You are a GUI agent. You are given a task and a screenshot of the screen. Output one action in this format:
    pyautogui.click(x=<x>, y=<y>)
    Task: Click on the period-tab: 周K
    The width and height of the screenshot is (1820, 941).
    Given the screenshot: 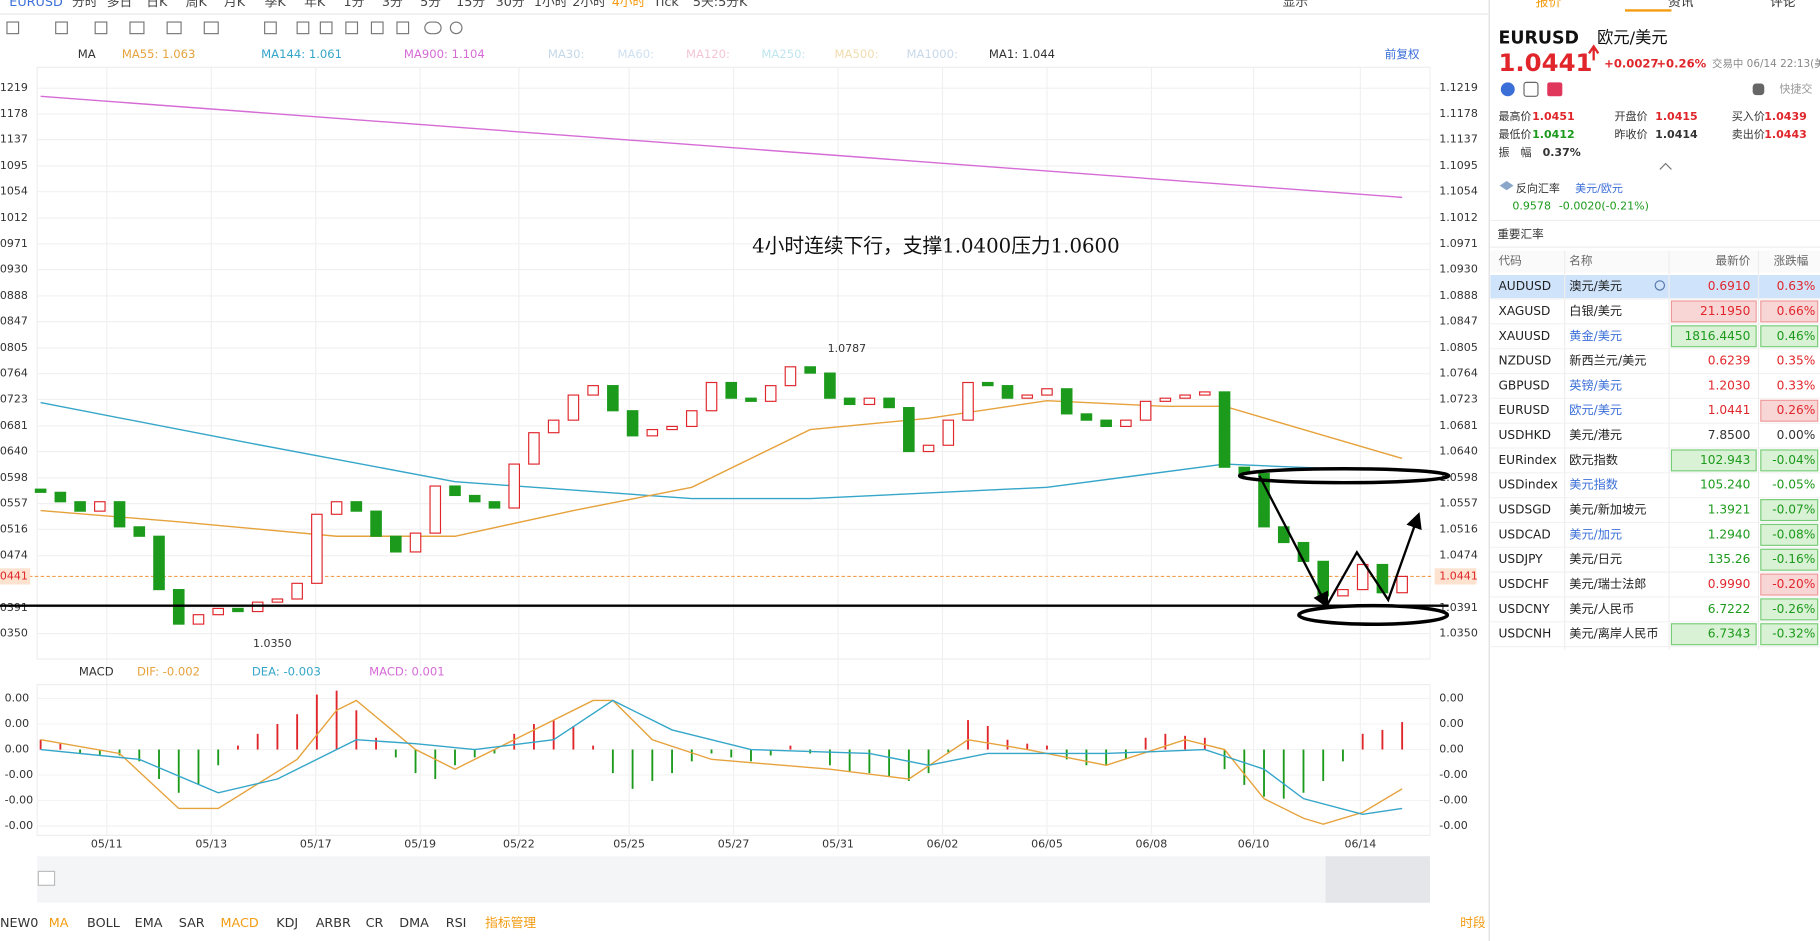 What is the action you would take?
    pyautogui.click(x=197, y=5)
    